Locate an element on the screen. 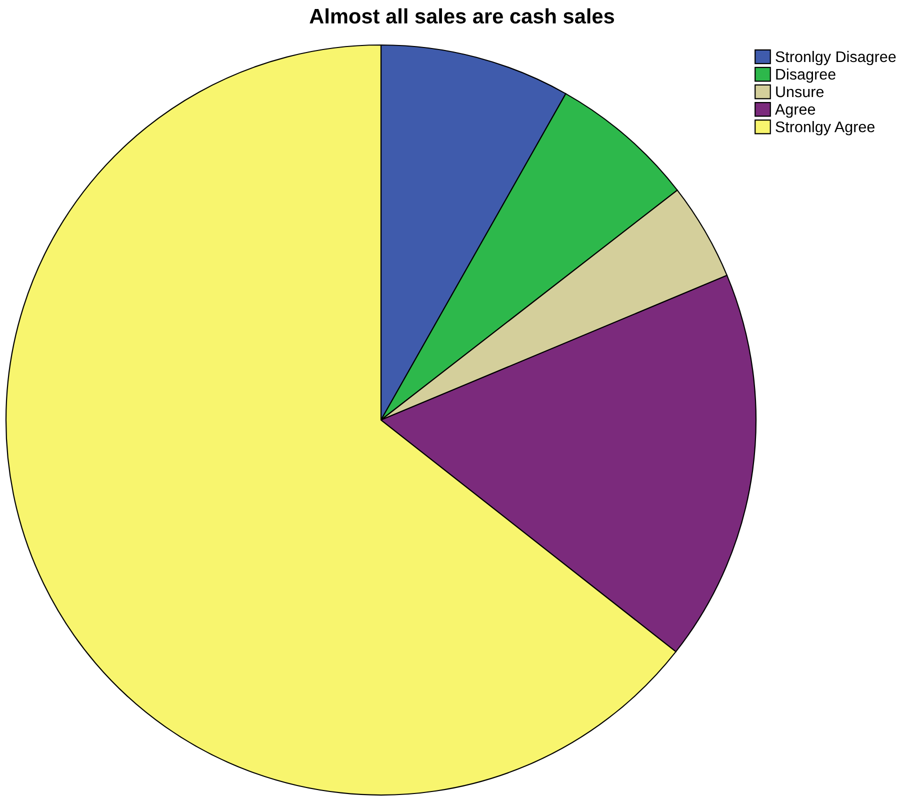 The height and width of the screenshot is (804, 924). legend-label: Unsure is located at coordinates (800, 92).